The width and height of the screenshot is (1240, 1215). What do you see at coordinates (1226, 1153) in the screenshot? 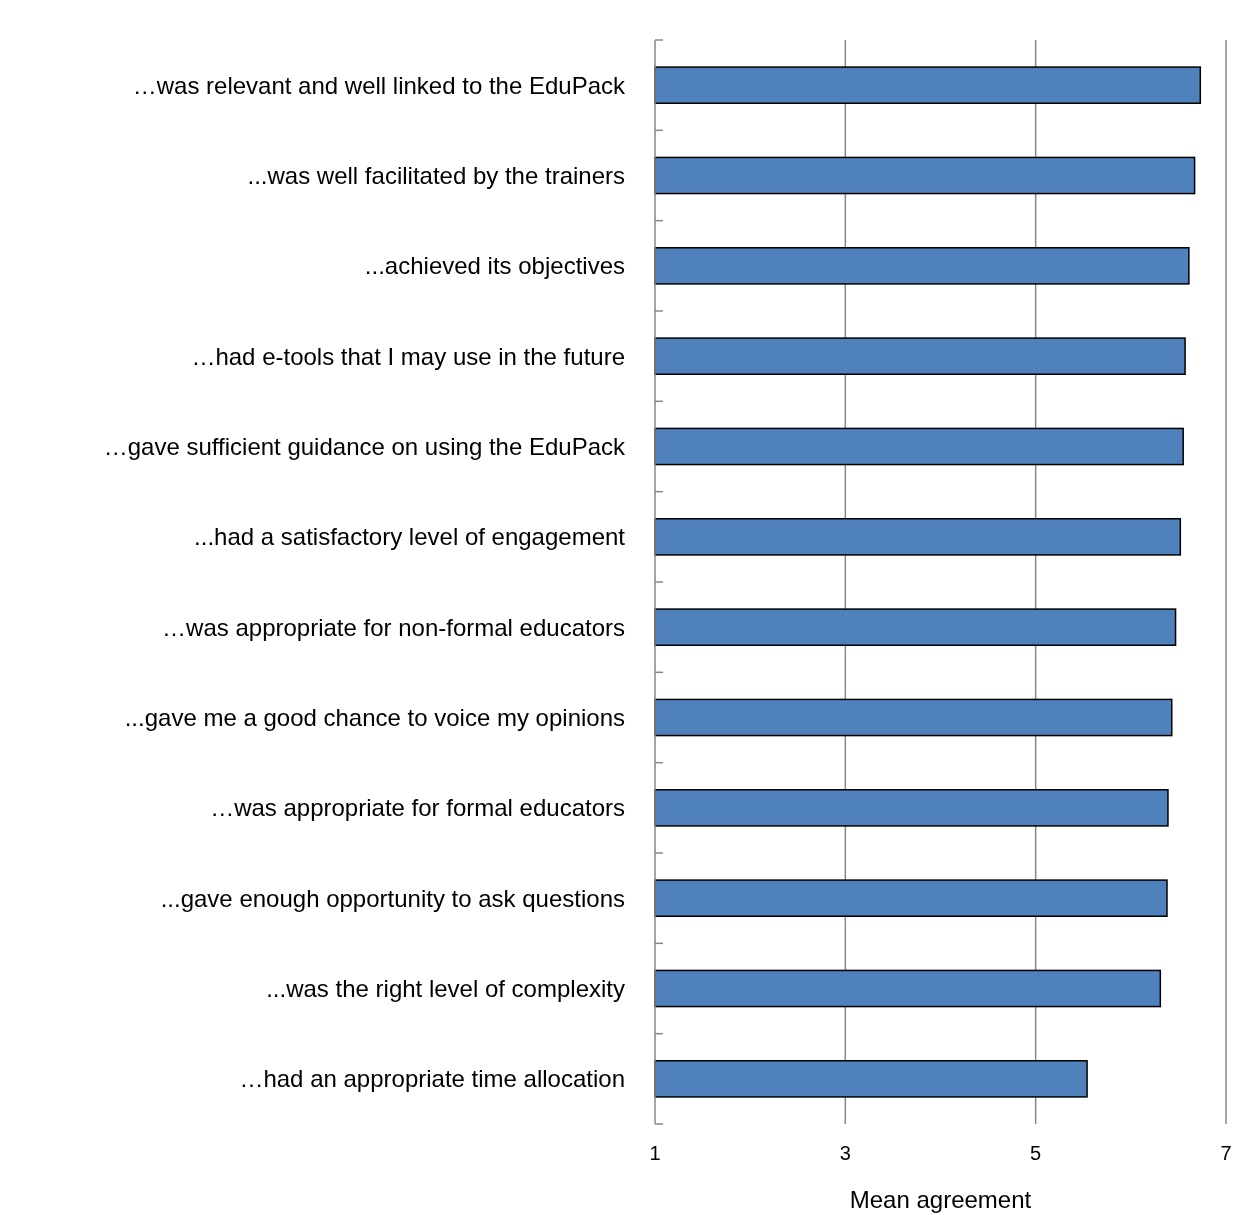
I see `x-tick-label: 7` at bounding box center [1226, 1153].